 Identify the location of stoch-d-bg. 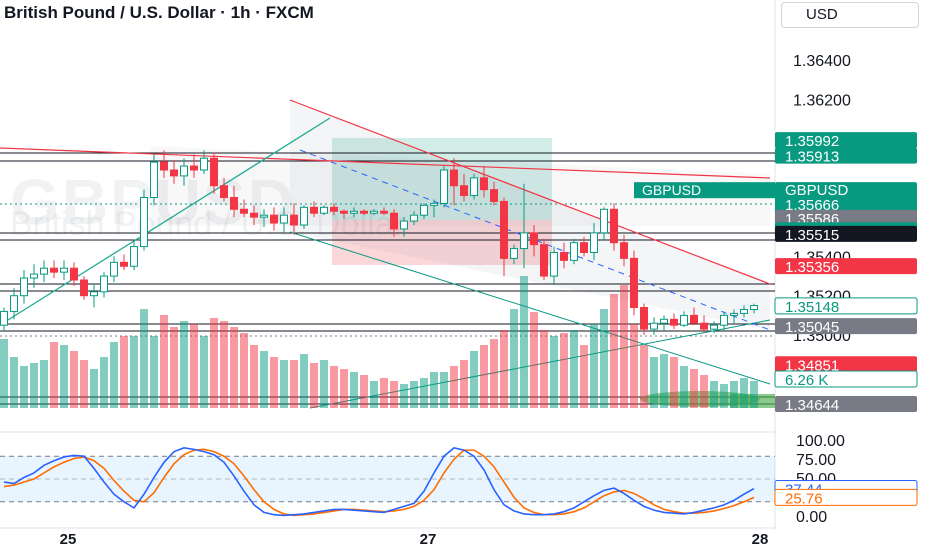
(846, 497).